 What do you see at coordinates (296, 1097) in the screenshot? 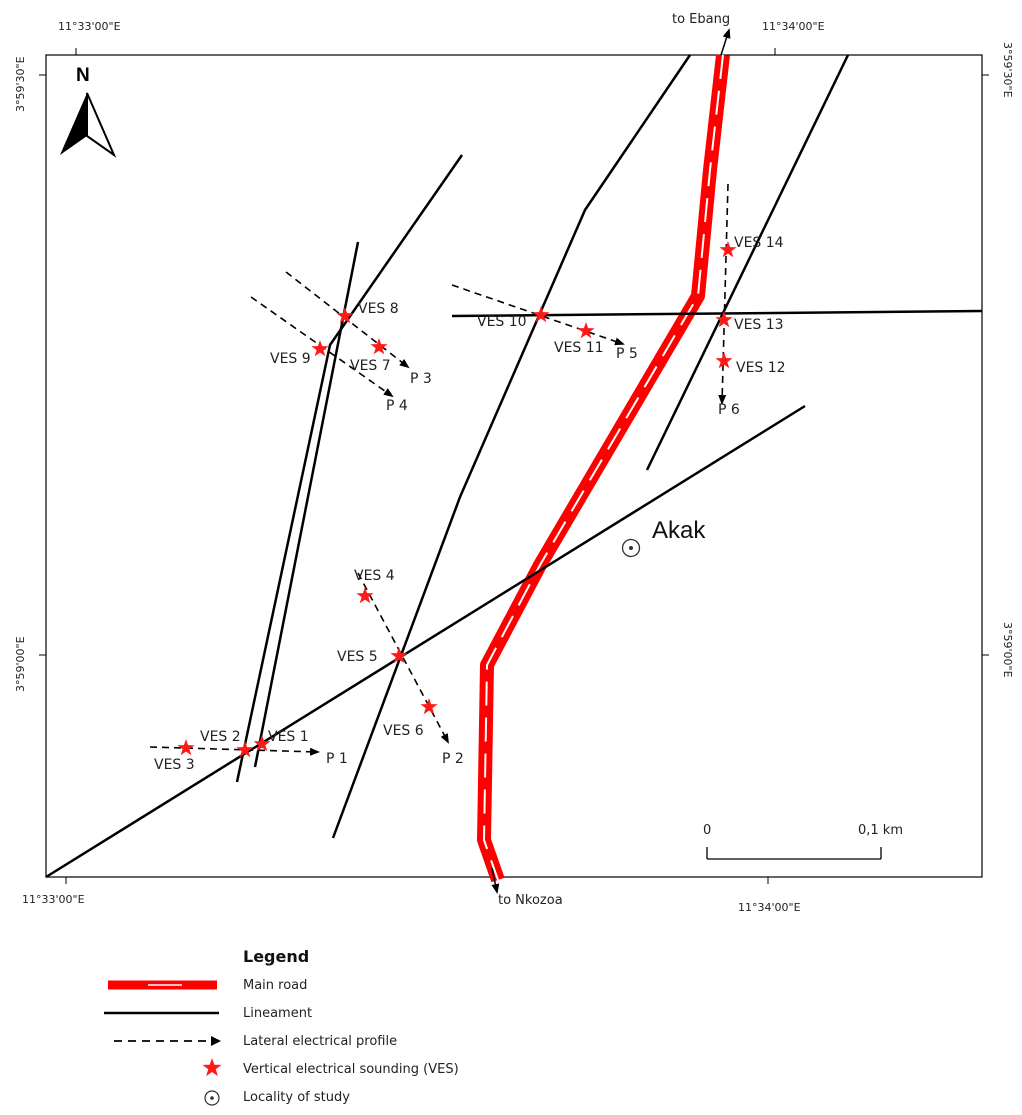
I see `legend-locality-label: Locality of study` at bounding box center [296, 1097].